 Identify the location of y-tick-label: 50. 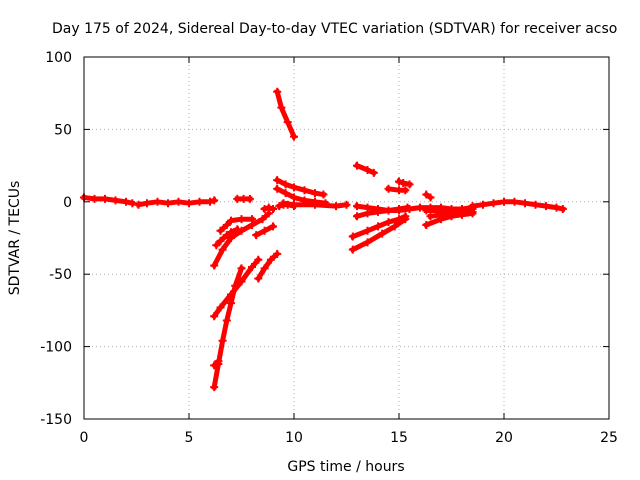
(63, 130).